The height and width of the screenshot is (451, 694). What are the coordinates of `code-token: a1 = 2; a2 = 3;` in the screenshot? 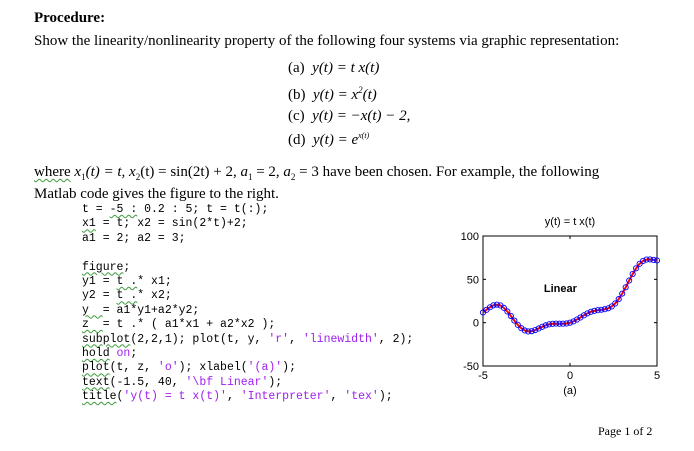 It's located at (134, 238).